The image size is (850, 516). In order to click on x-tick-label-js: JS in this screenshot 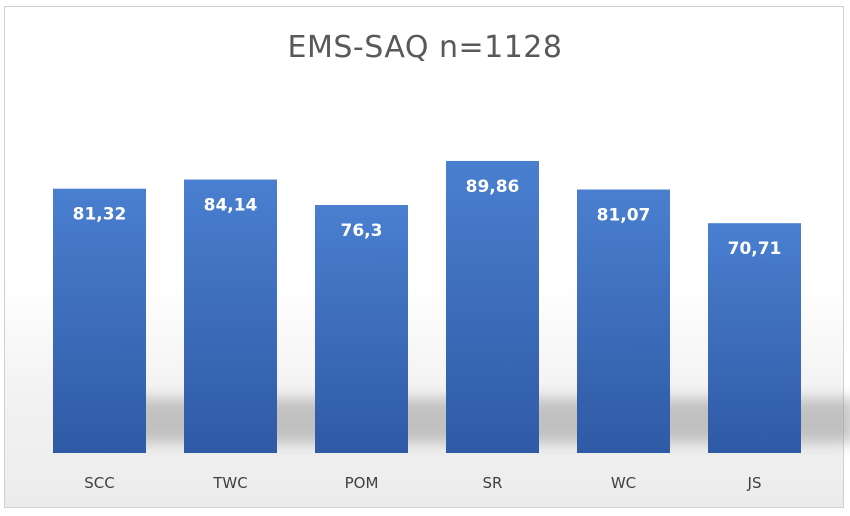, I will do `click(754, 483)`.